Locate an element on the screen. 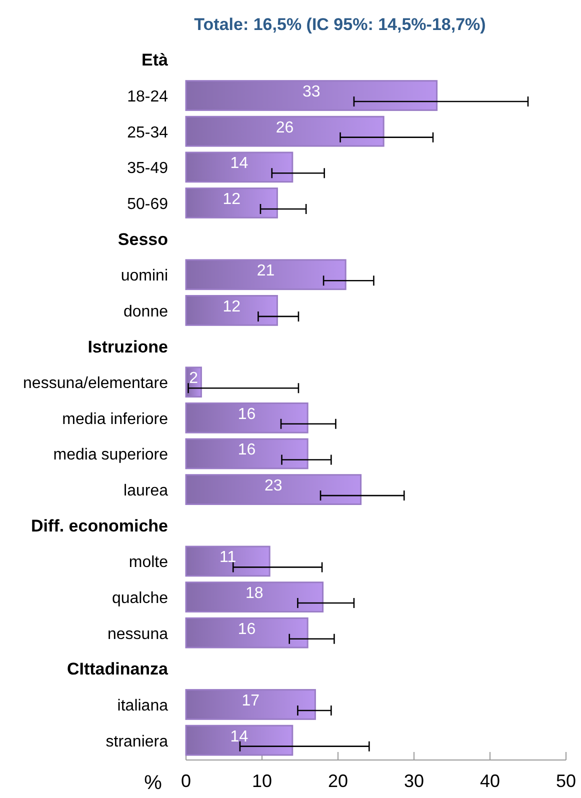 The height and width of the screenshot is (798, 581). y-tick-label: 18-24 is located at coordinates (147, 97).